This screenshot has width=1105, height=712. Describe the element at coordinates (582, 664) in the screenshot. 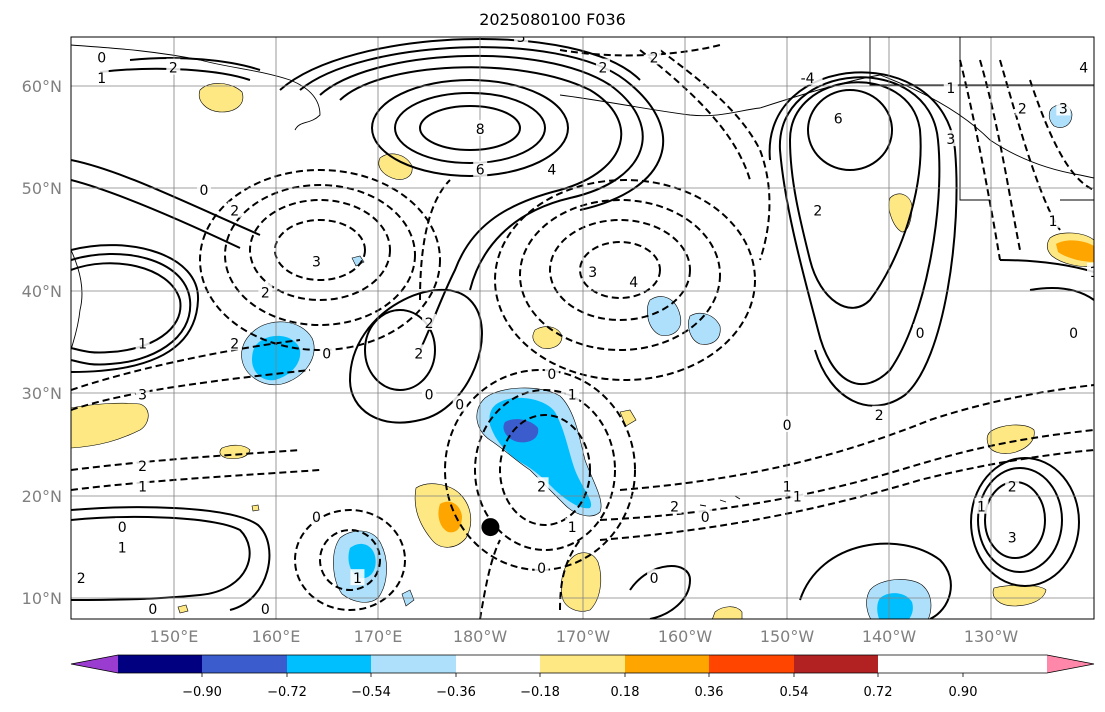

I see `colorbar-outline` at that location.